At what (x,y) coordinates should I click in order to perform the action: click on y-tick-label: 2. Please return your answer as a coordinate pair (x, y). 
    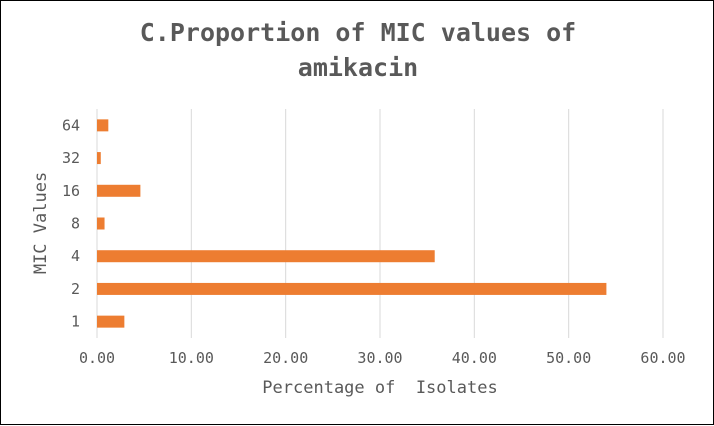
    Looking at the image, I should click on (75, 289).